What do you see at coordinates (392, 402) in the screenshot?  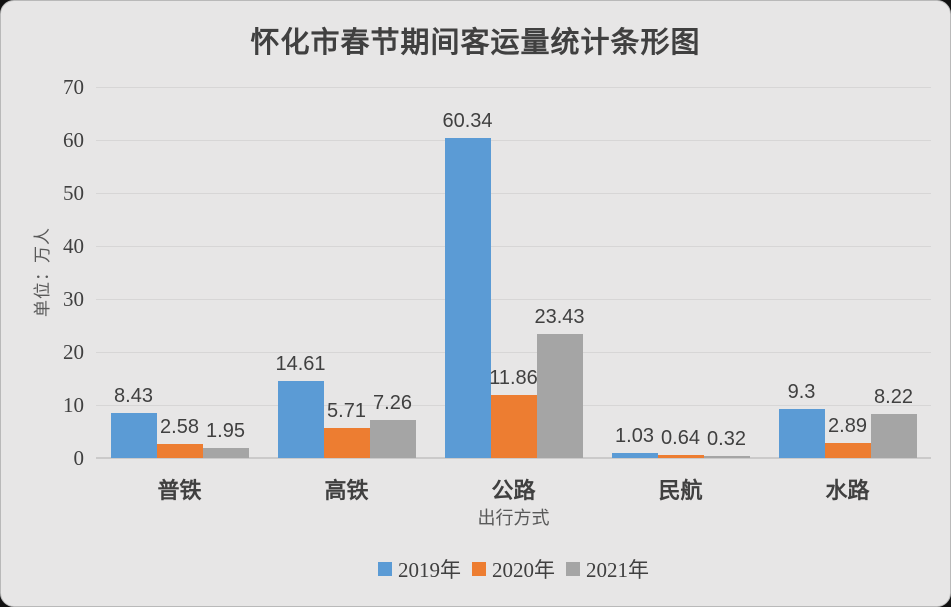 I see `bar-value-label: 7.26` at bounding box center [392, 402].